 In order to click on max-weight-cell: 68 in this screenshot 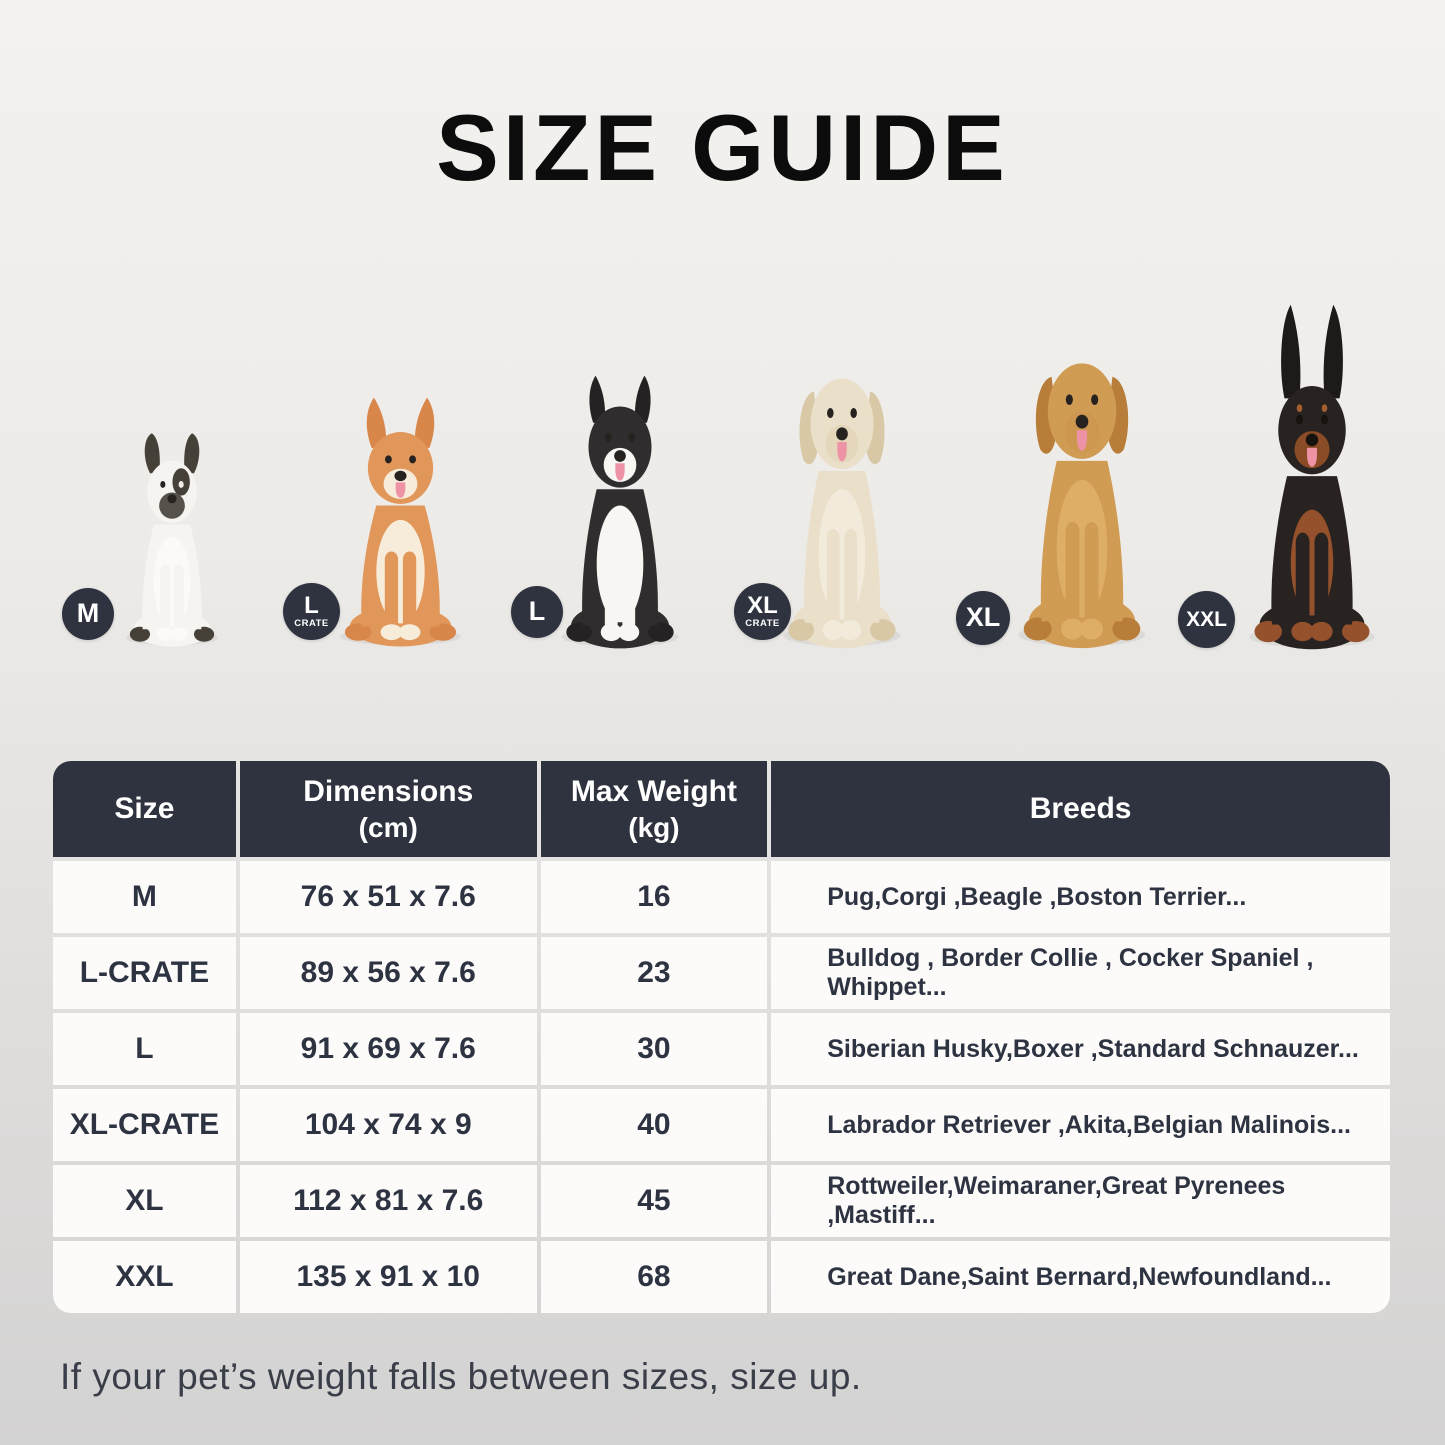, I will do `click(654, 1277)`.